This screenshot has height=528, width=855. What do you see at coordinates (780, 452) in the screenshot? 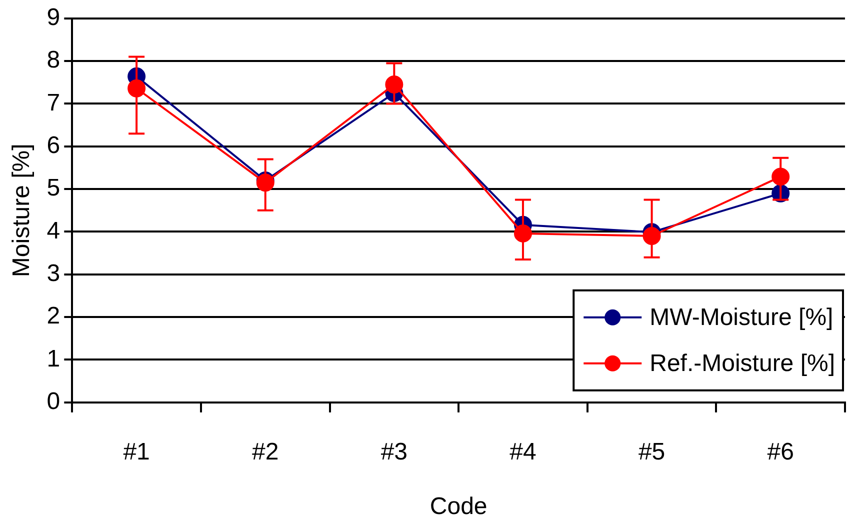
I see `x-tick-label: #6` at bounding box center [780, 452].